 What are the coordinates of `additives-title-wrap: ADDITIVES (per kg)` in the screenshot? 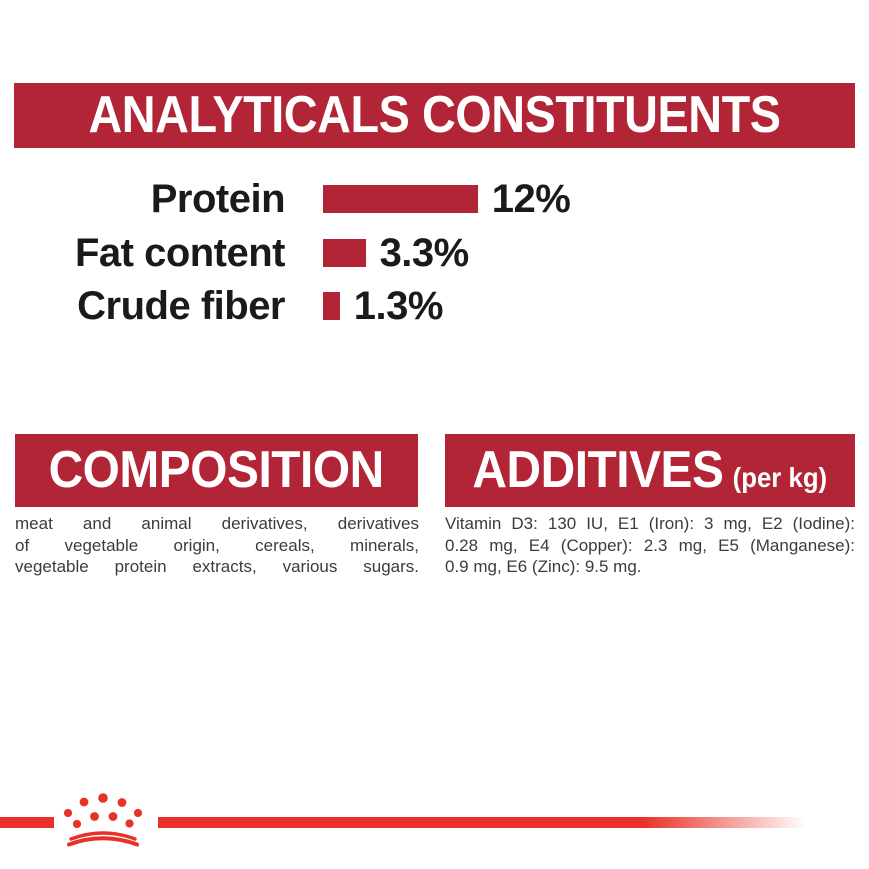 It's located at (650, 476).